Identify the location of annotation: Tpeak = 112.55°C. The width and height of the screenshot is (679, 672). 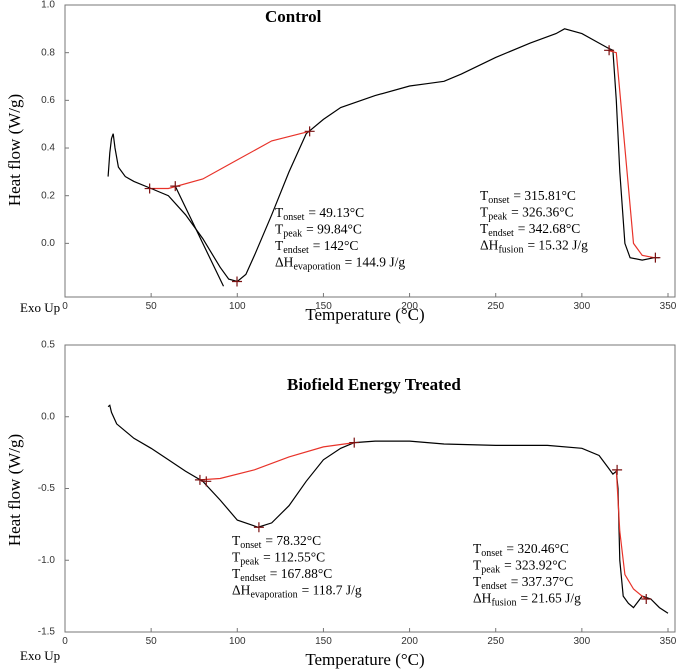
(278, 559).